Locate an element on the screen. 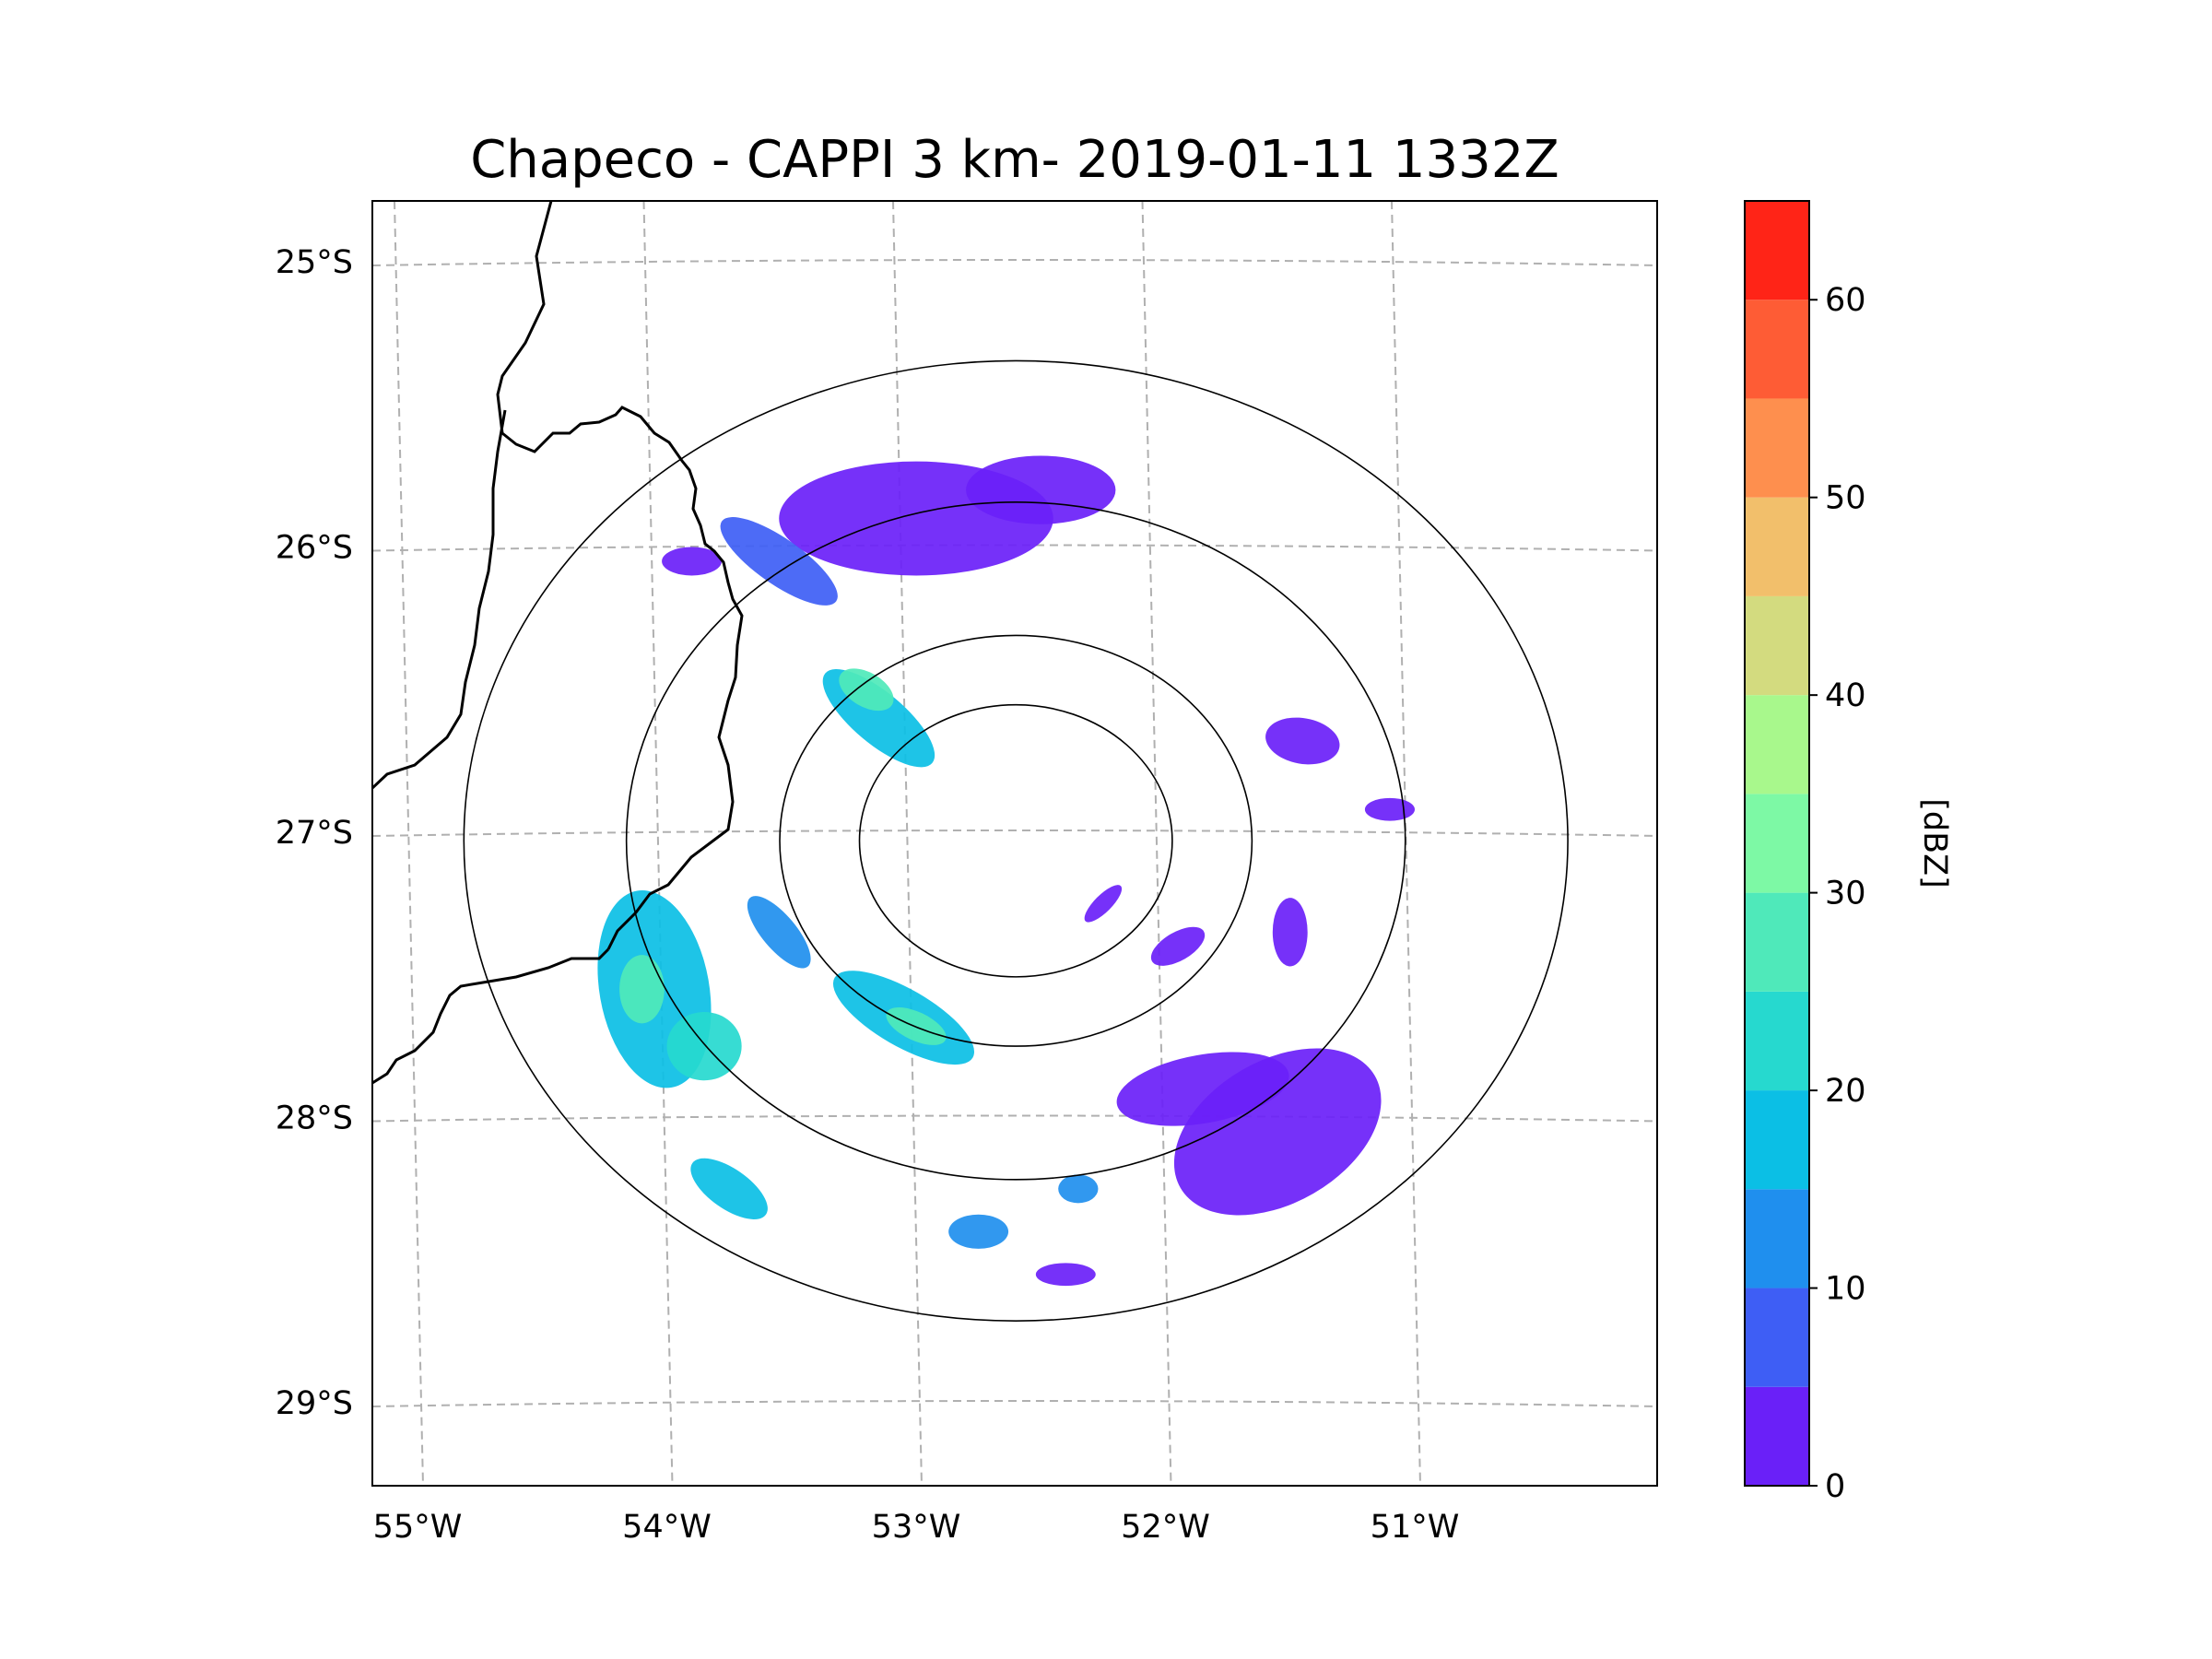 Image resolution: width=2212 pixels, height=1659 pixels. echo-south-cell-b is located at coordinates (978, 1231).